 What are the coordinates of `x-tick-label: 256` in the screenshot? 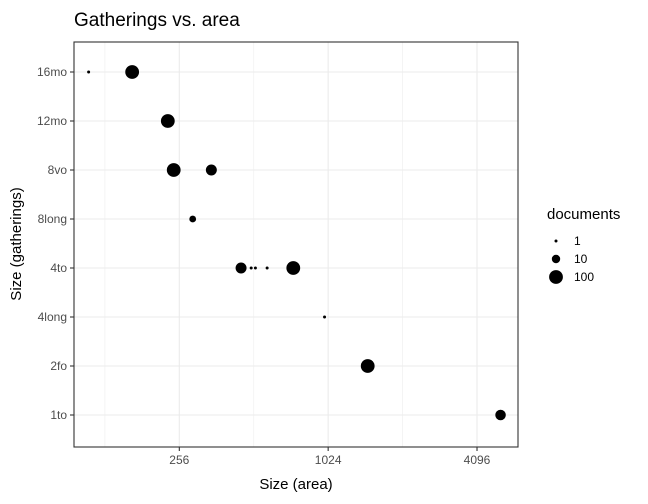 It's located at (179, 460).